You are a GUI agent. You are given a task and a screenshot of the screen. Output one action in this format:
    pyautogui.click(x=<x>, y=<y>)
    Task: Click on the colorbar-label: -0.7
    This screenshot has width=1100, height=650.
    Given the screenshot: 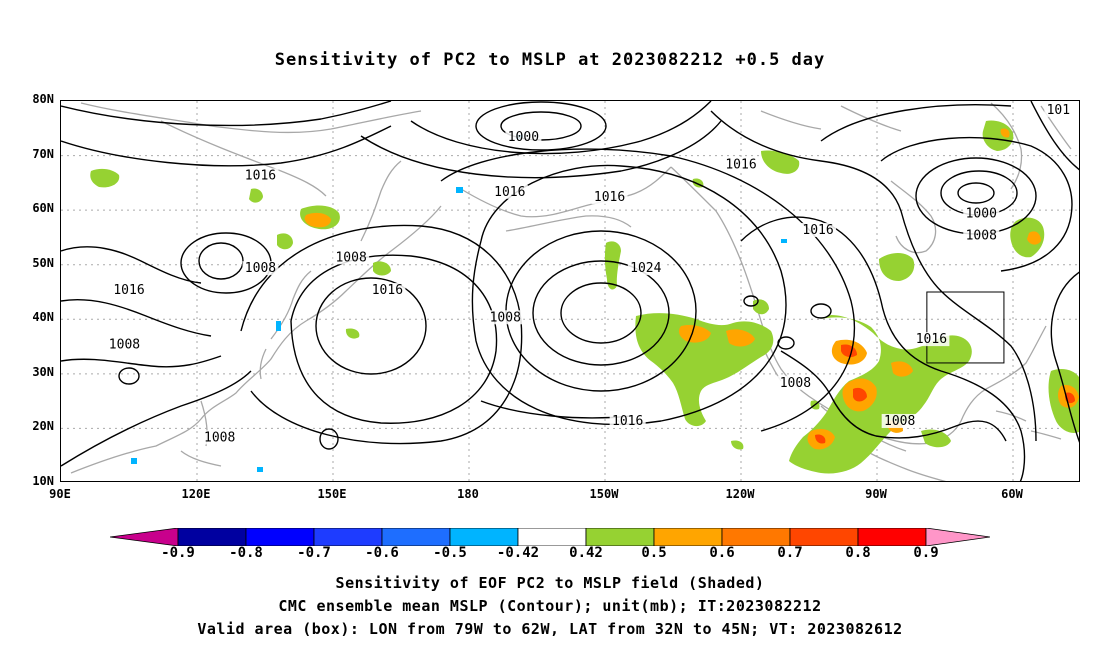 What is the action you would take?
    pyautogui.click(x=314, y=553)
    